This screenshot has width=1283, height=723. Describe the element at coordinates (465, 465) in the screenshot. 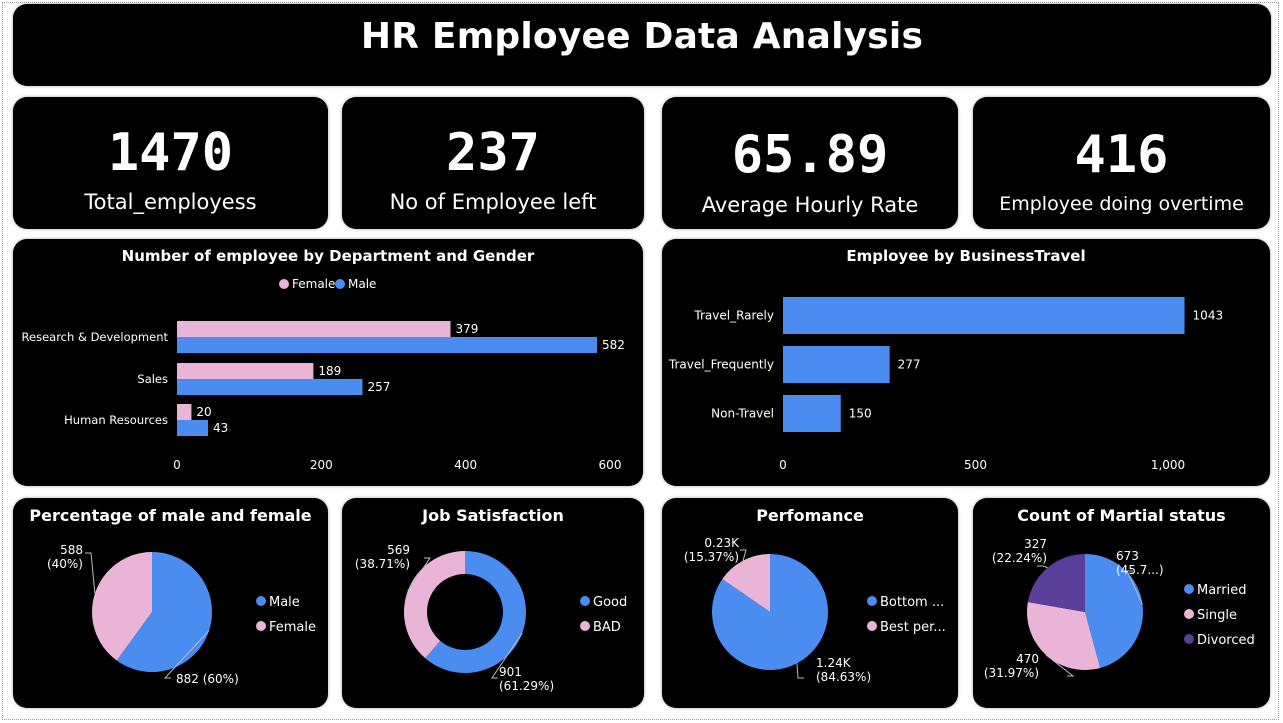

I see `x-tick-label: 400` at that location.